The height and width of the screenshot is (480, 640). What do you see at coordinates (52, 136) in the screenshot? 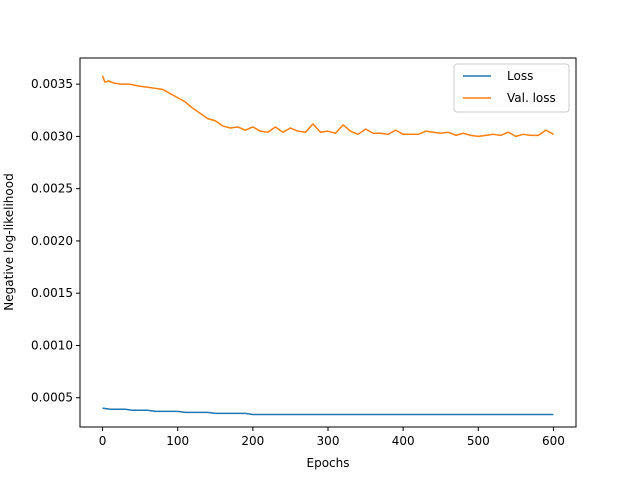
I see `y-tick-label: 0.0030` at bounding box center [52, 136].